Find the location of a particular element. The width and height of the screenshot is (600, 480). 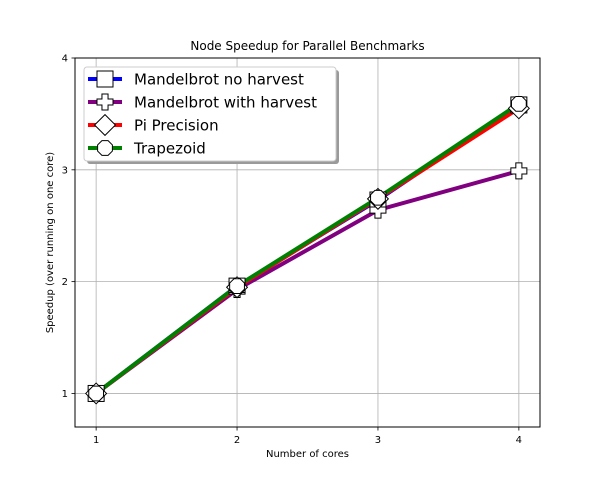

y-tick-label: 2 is located at coordinates (65, 282).